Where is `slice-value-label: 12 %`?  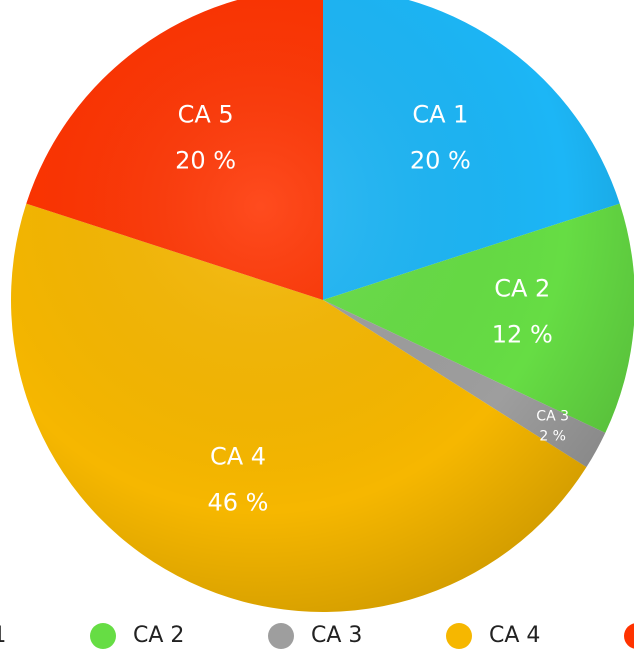 slice-value-label: 12 % is located at coordinates (522, 335).